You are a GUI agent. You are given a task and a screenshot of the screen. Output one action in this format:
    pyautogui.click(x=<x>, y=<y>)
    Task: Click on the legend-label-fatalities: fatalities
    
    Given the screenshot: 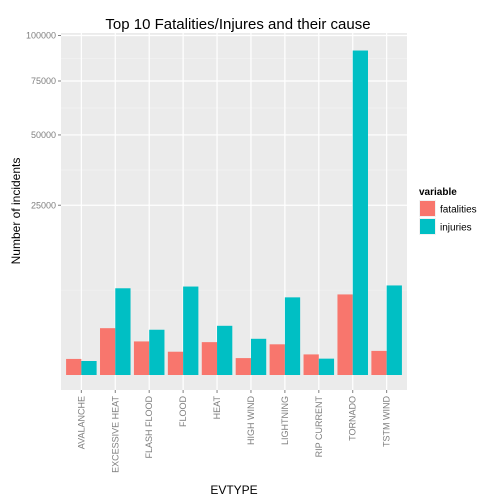 What is the action you would take?
    pyautogui.click(x=458, y=210)
    